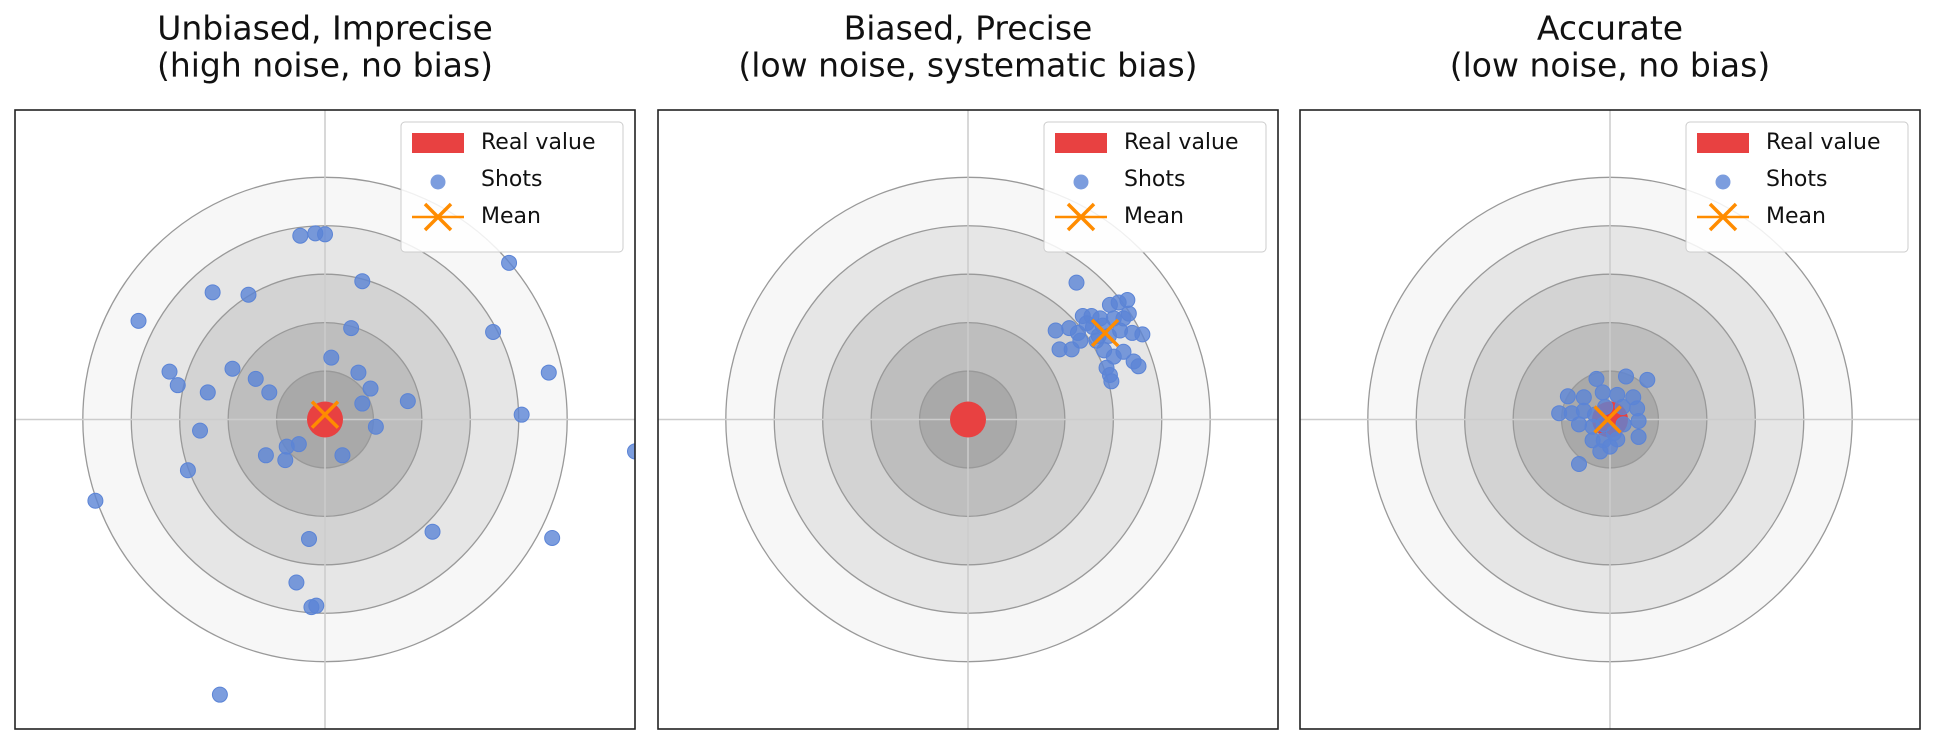 Image resolution: width=1935 pixels, height=745 pixels. Describe the element at coordinates (968, 28) in the screenshot. I see `chart-title: Biased, Precise` at that location.